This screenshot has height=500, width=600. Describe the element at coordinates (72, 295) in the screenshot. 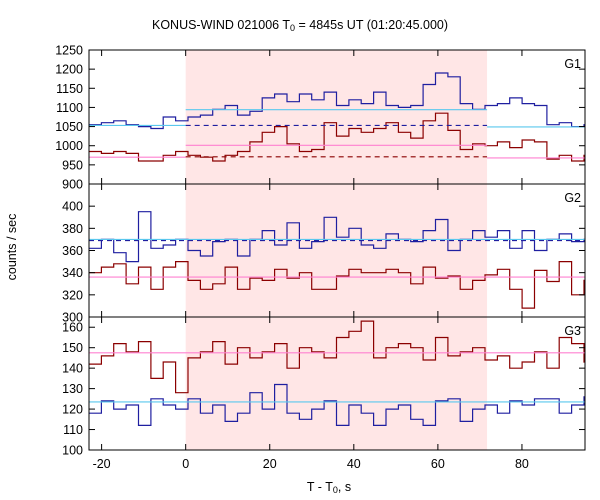

I see `y-tick-label: 320` at that location.